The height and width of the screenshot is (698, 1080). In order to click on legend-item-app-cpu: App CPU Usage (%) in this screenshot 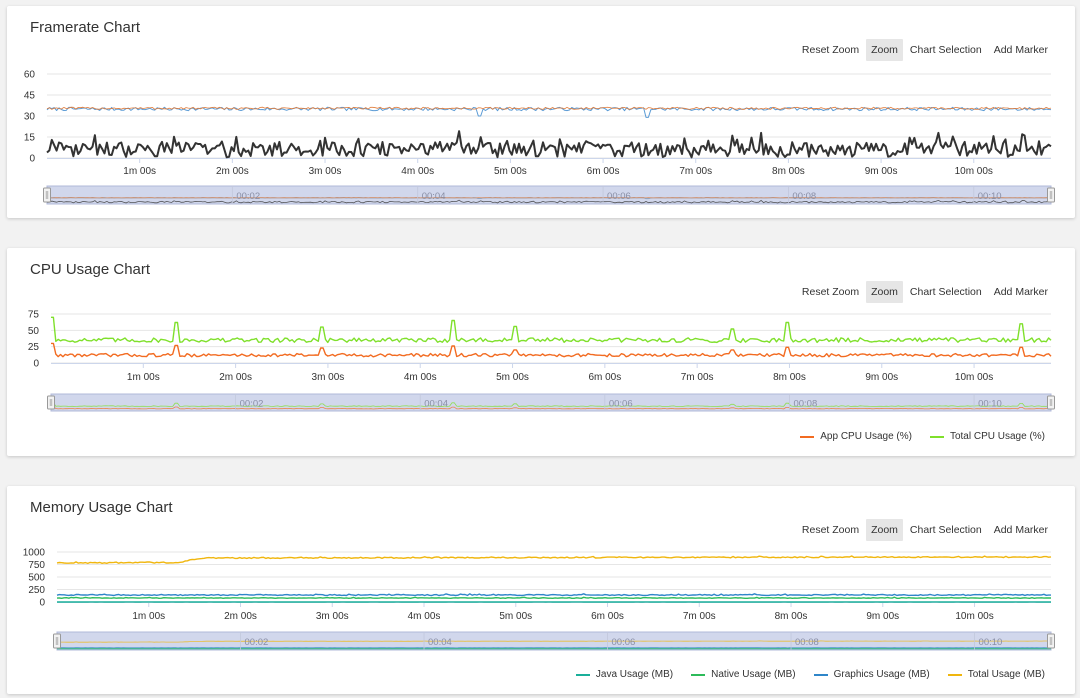, I will do `click(856, 436)`.